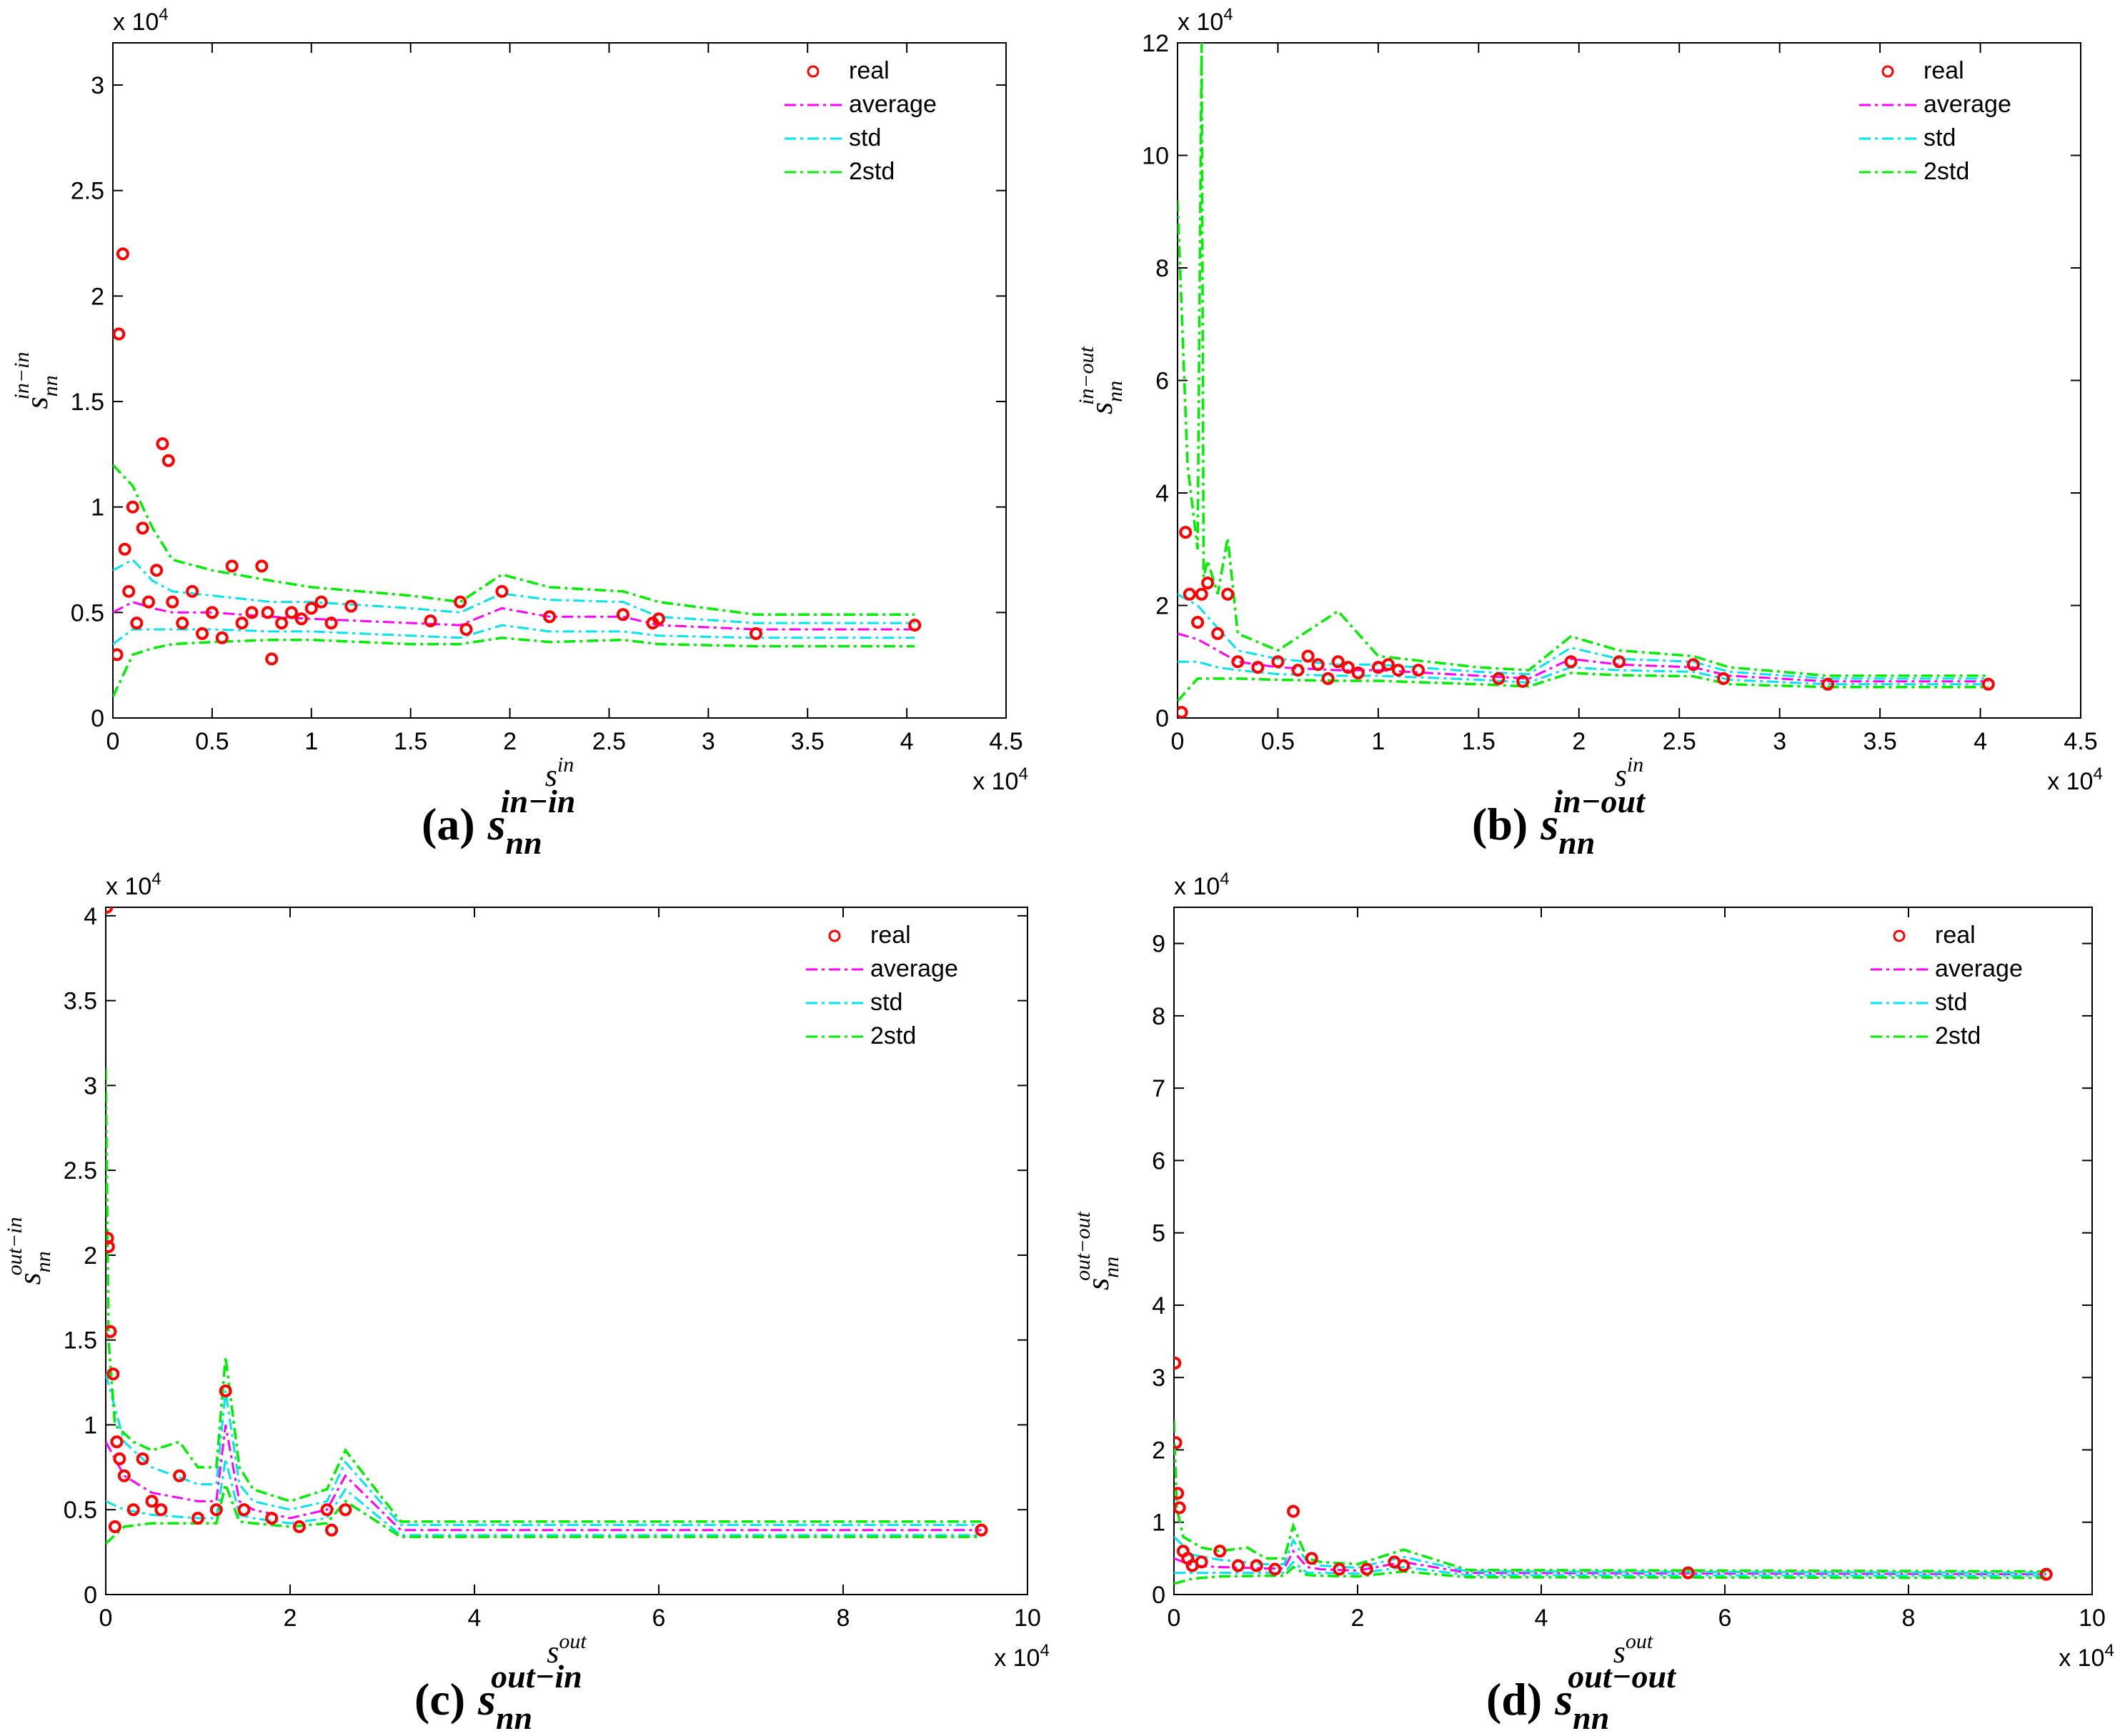  What do you see at coordinates (80, 1001) in the screenshot?
I see `y-tick-label: 3.5` at bounding box center [80, 1001].